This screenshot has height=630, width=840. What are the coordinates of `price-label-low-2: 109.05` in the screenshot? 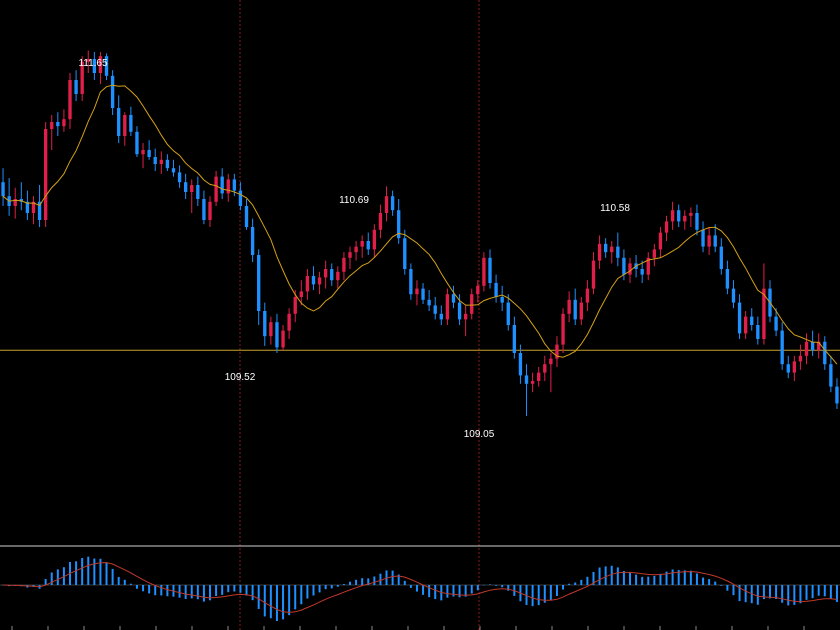 It's located at (479, 434).